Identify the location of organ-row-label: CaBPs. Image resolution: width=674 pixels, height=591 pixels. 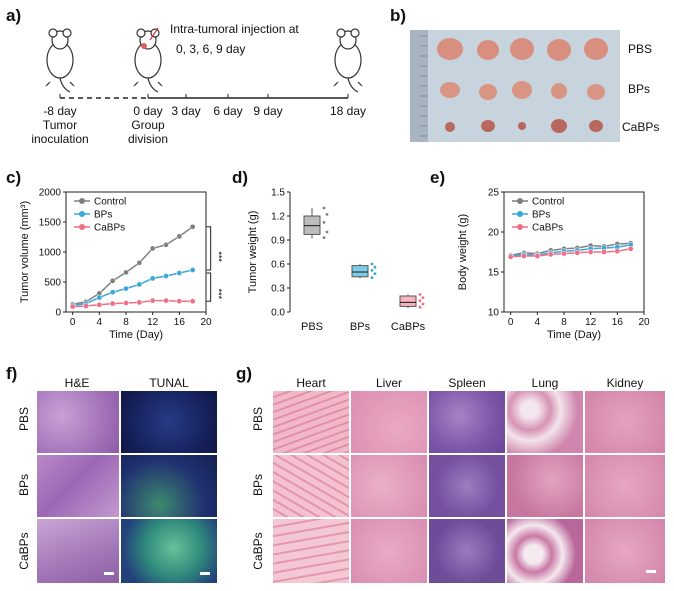
(258, 551).